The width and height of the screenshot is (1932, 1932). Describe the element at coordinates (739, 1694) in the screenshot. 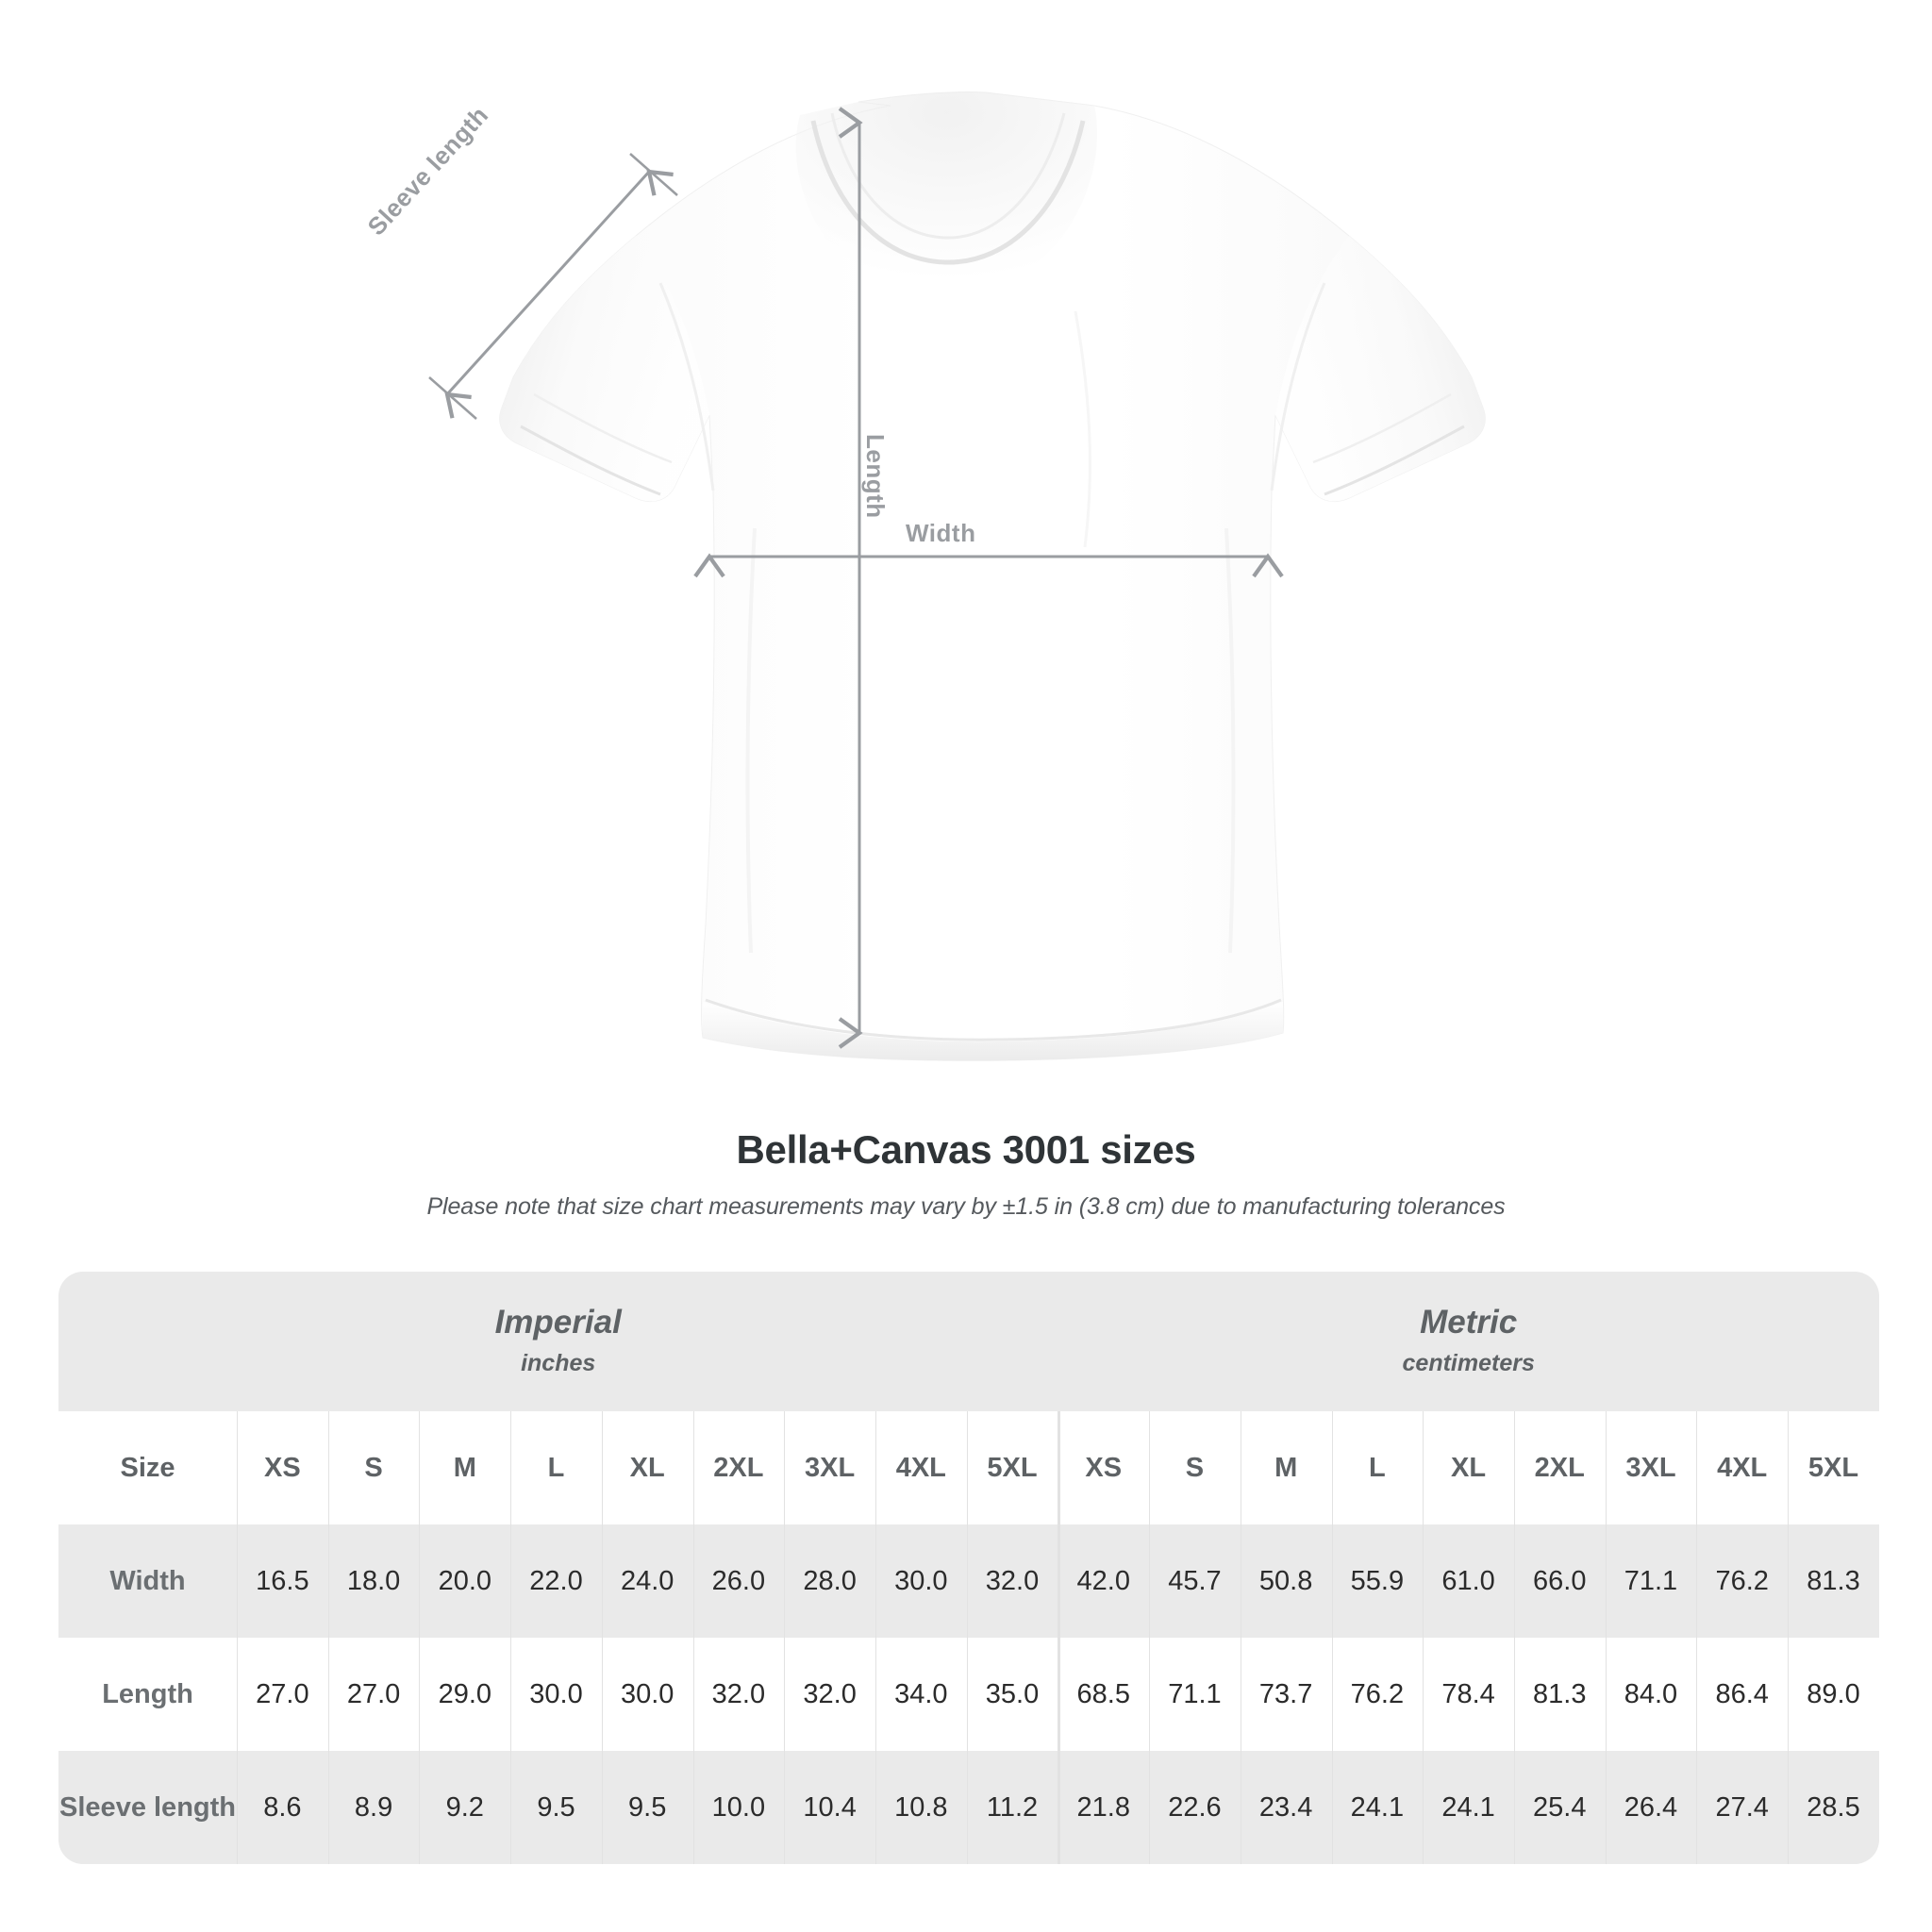

I see `cell-length-imperial-2xl: 32.0` at that location.